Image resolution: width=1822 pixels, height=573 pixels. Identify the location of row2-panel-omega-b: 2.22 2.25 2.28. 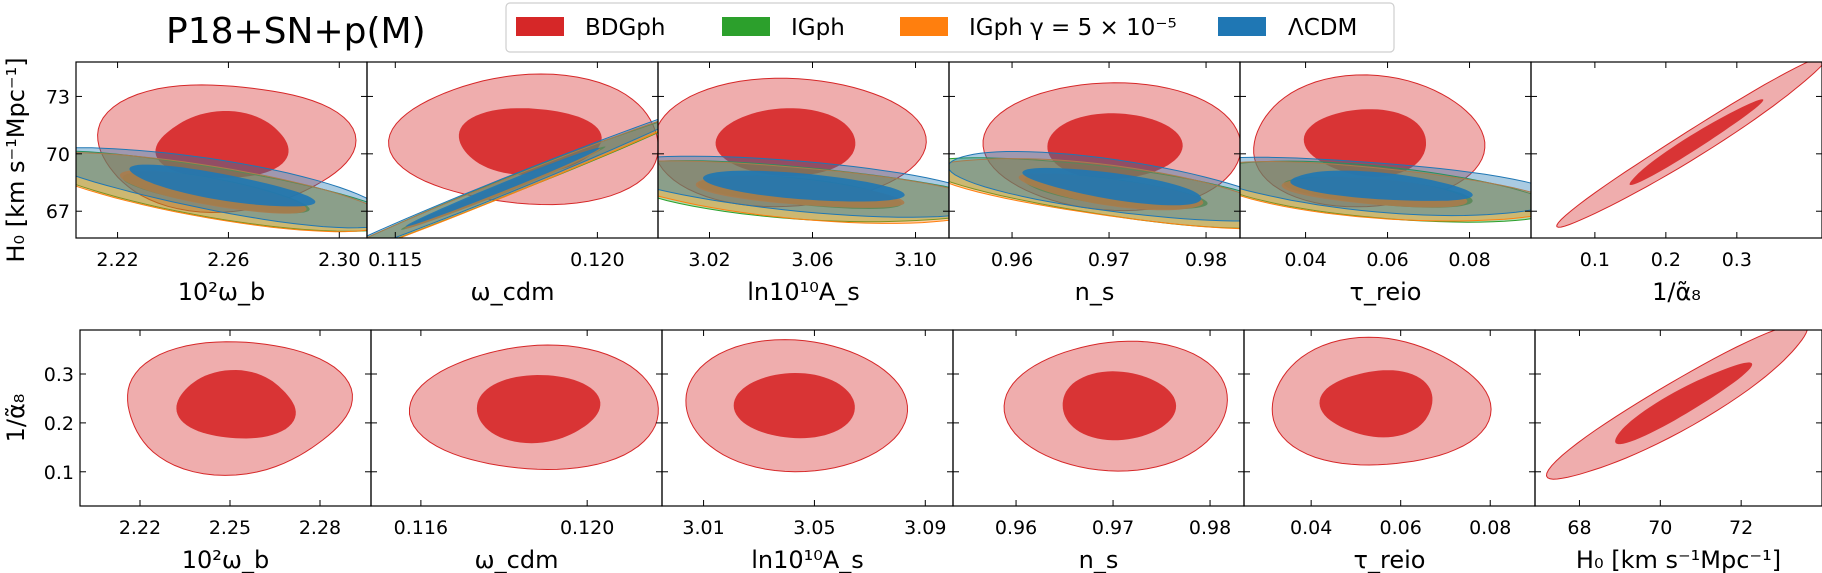
(225, 434).